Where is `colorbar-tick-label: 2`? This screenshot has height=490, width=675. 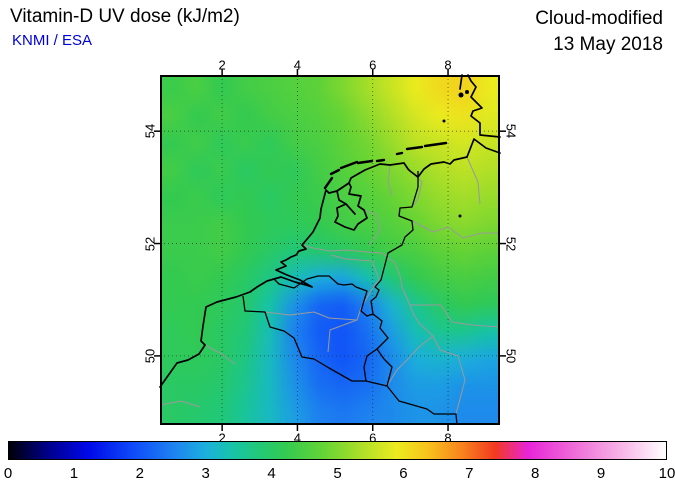 colorbar-tick-label: 2 is located at coordinates (139, 473).